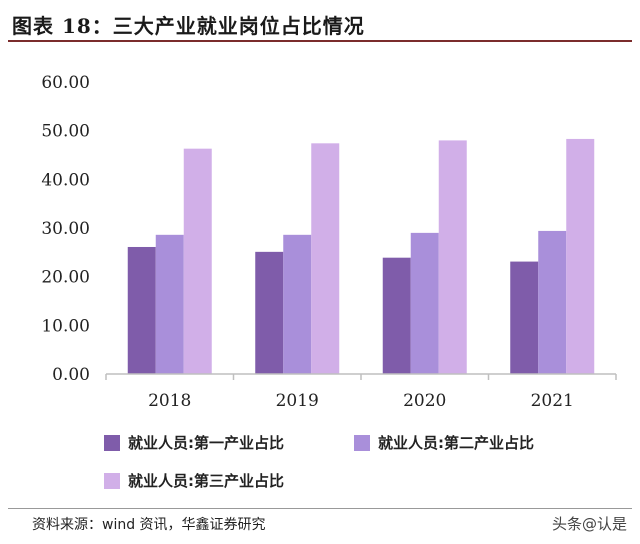  What do you see at coordinates (65, 83) in the screenshot?
I see `y-tick-label: 60.00` at bounding box center [65, 83].